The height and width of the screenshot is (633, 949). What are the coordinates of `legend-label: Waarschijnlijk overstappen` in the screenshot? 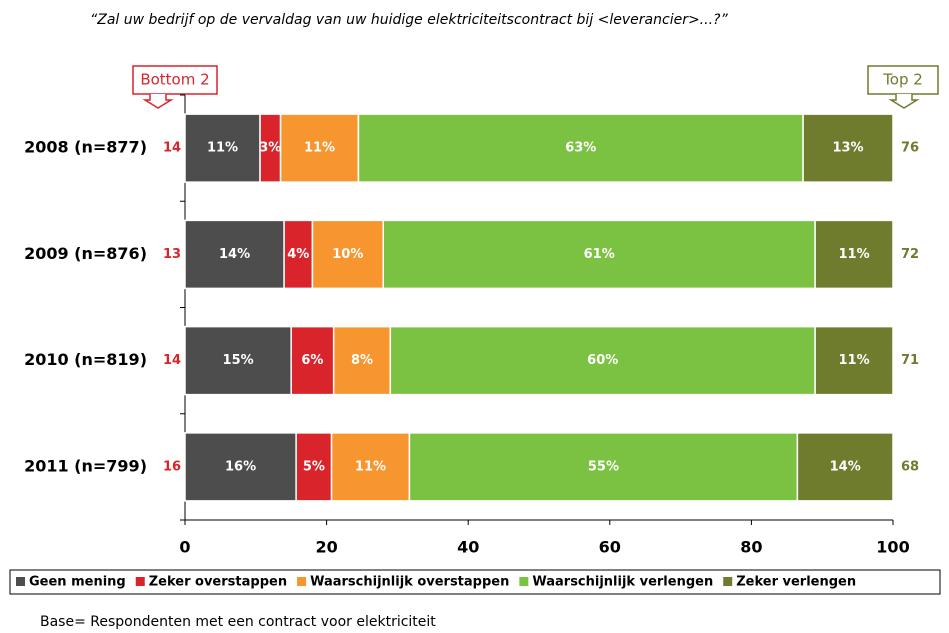 It's located at (409, 582).